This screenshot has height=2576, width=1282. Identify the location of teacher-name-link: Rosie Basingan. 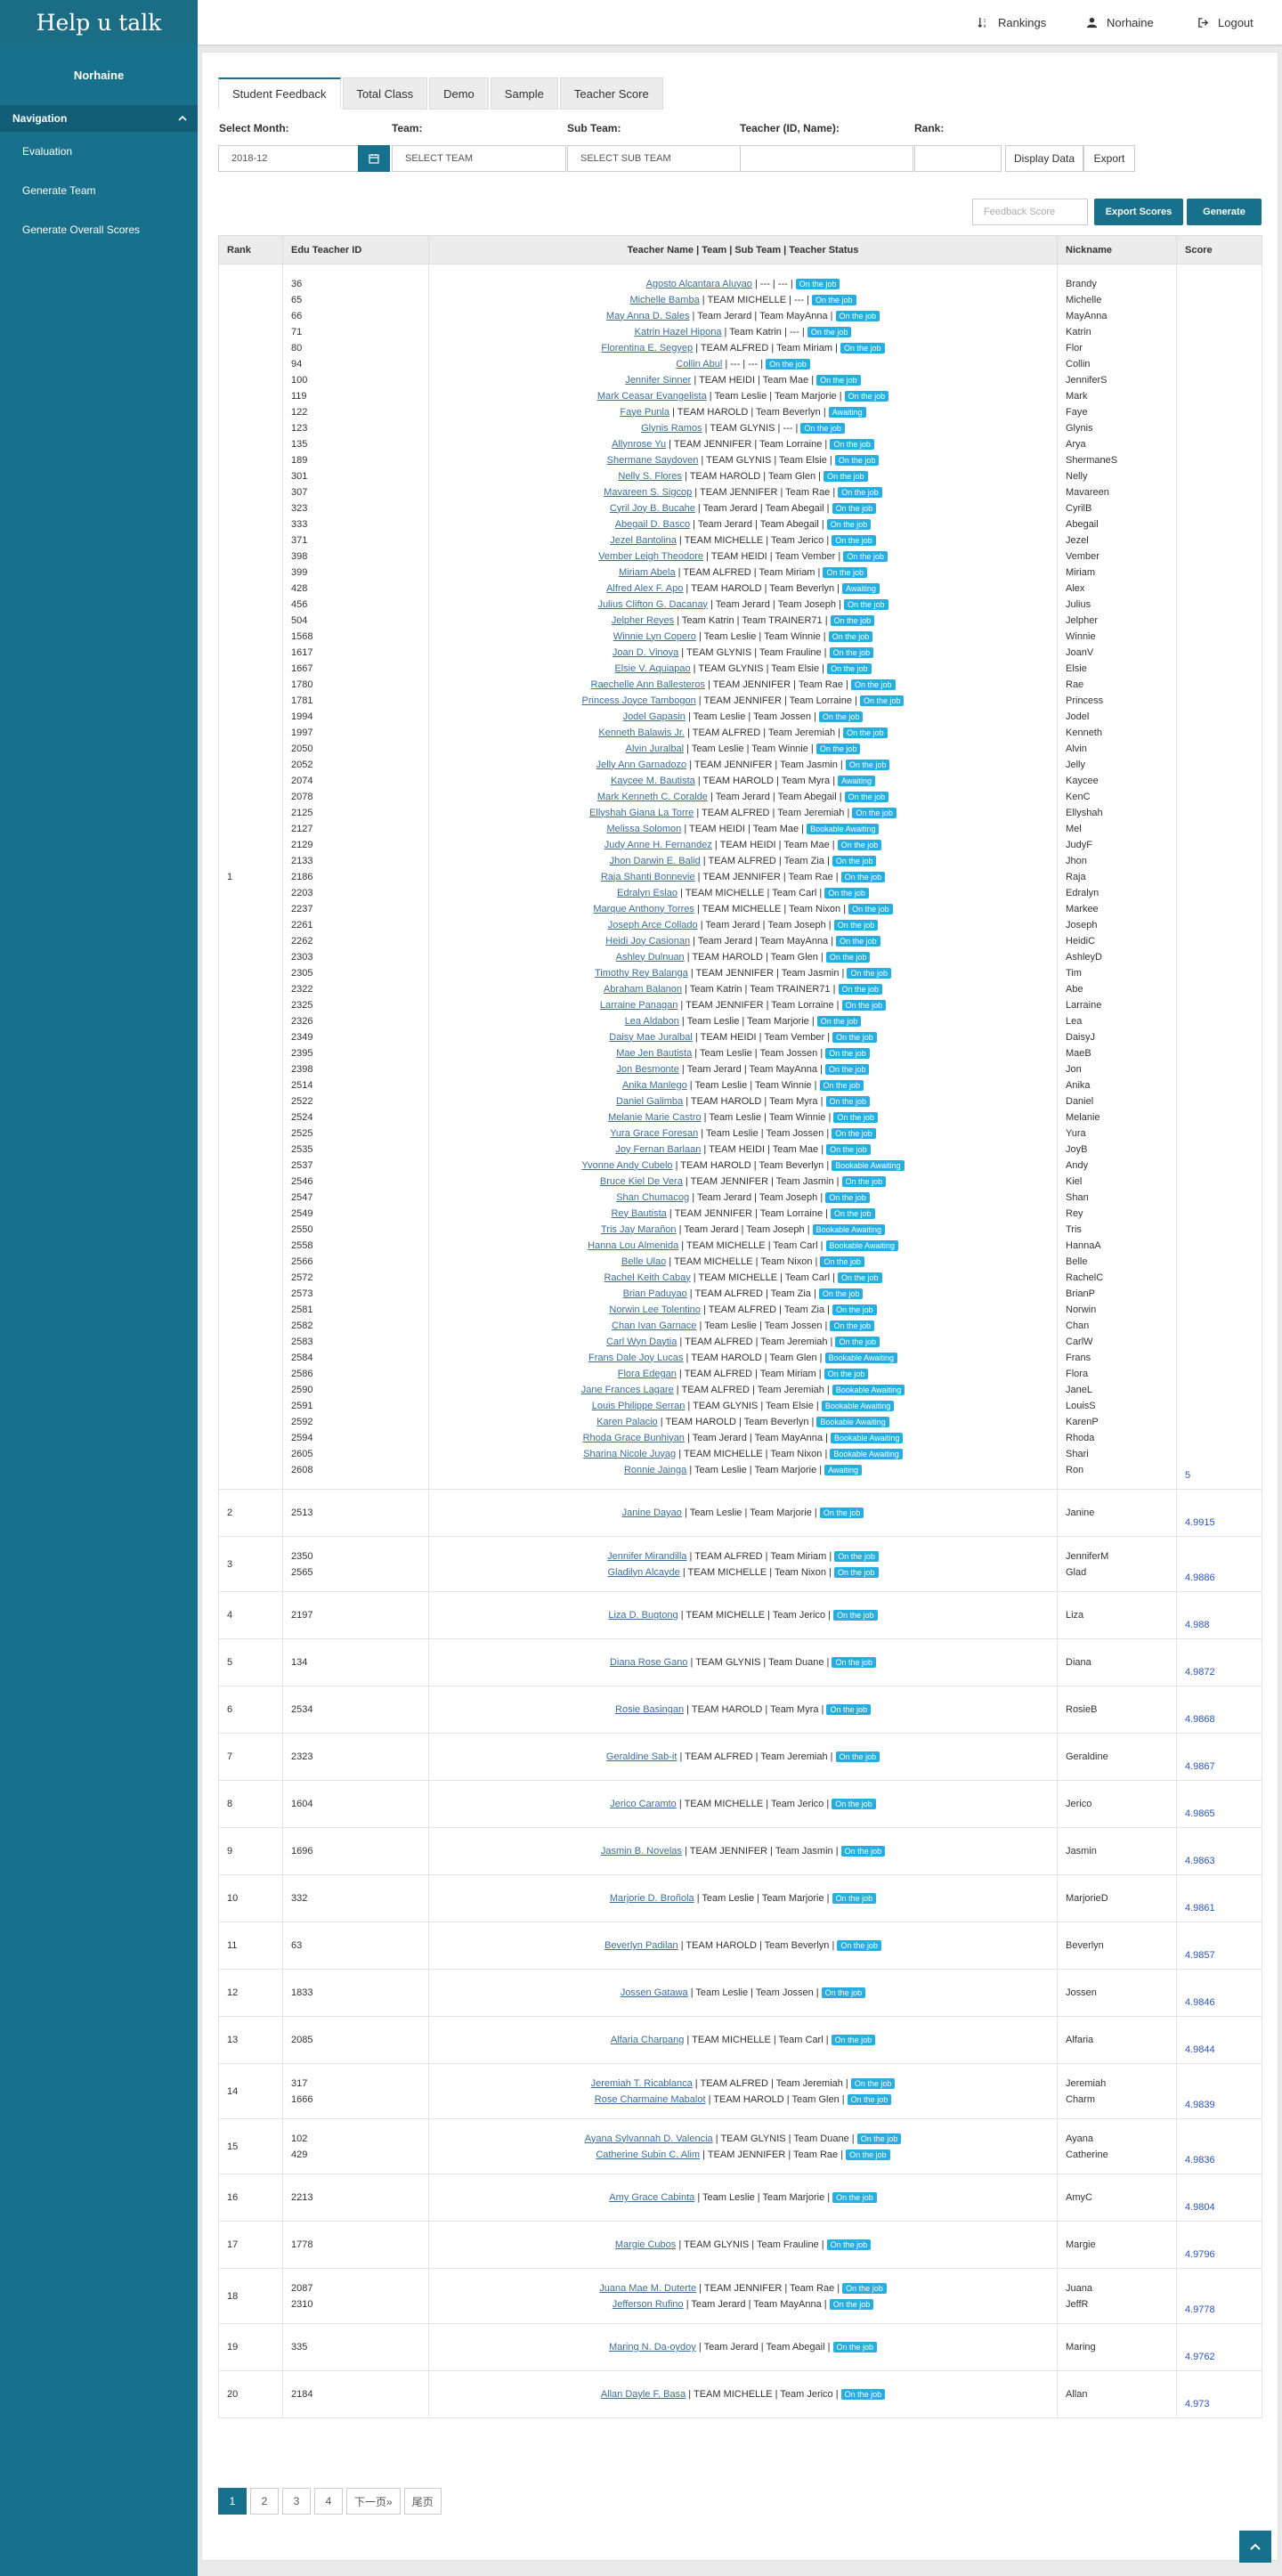
(650, 1709).